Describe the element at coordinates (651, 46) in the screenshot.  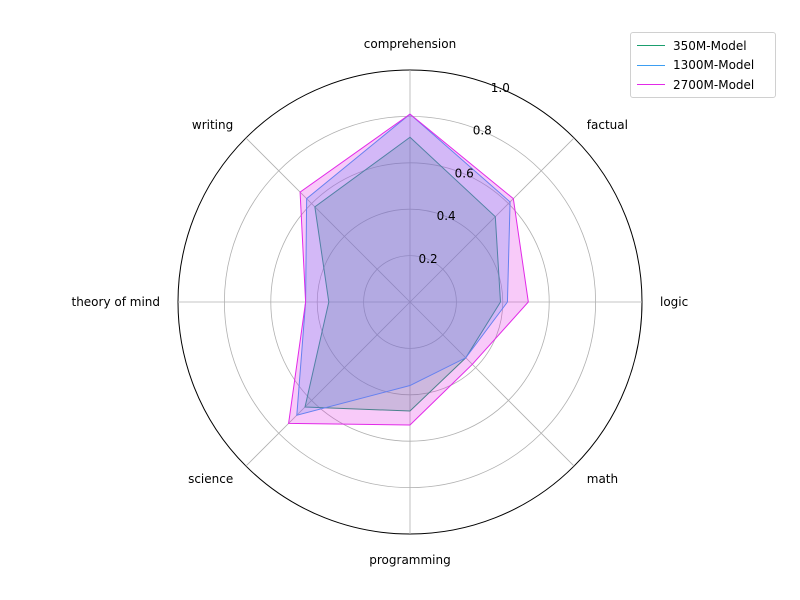
I see `legend-swatch-350m` at that location.